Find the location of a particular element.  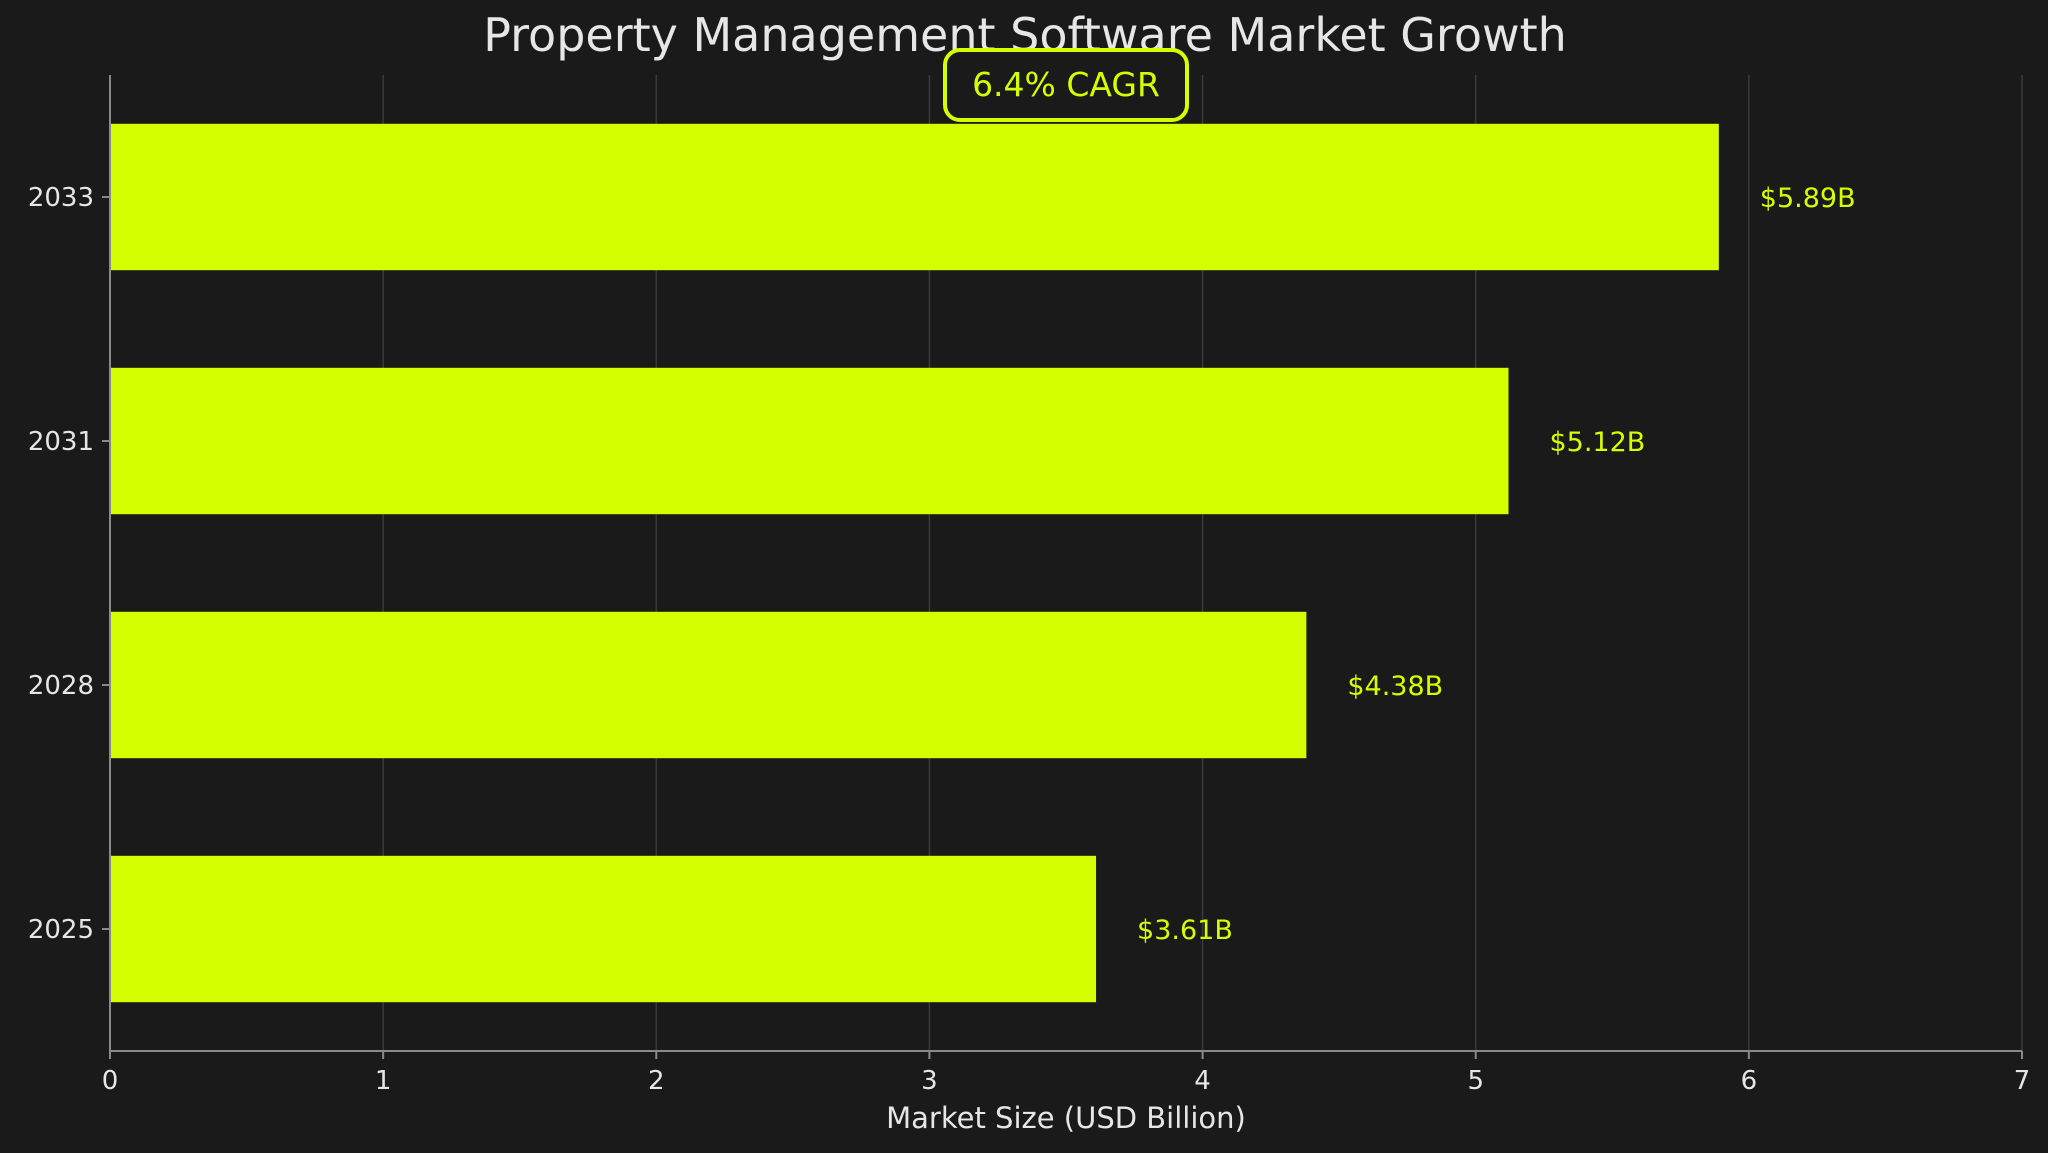

cagr-annotation-text: 6.4% CAGR is located at coordinates (1066, 84).